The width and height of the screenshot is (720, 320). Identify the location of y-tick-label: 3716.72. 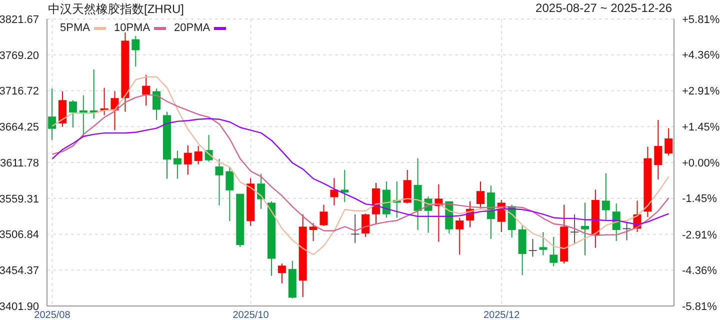
(19, 92).